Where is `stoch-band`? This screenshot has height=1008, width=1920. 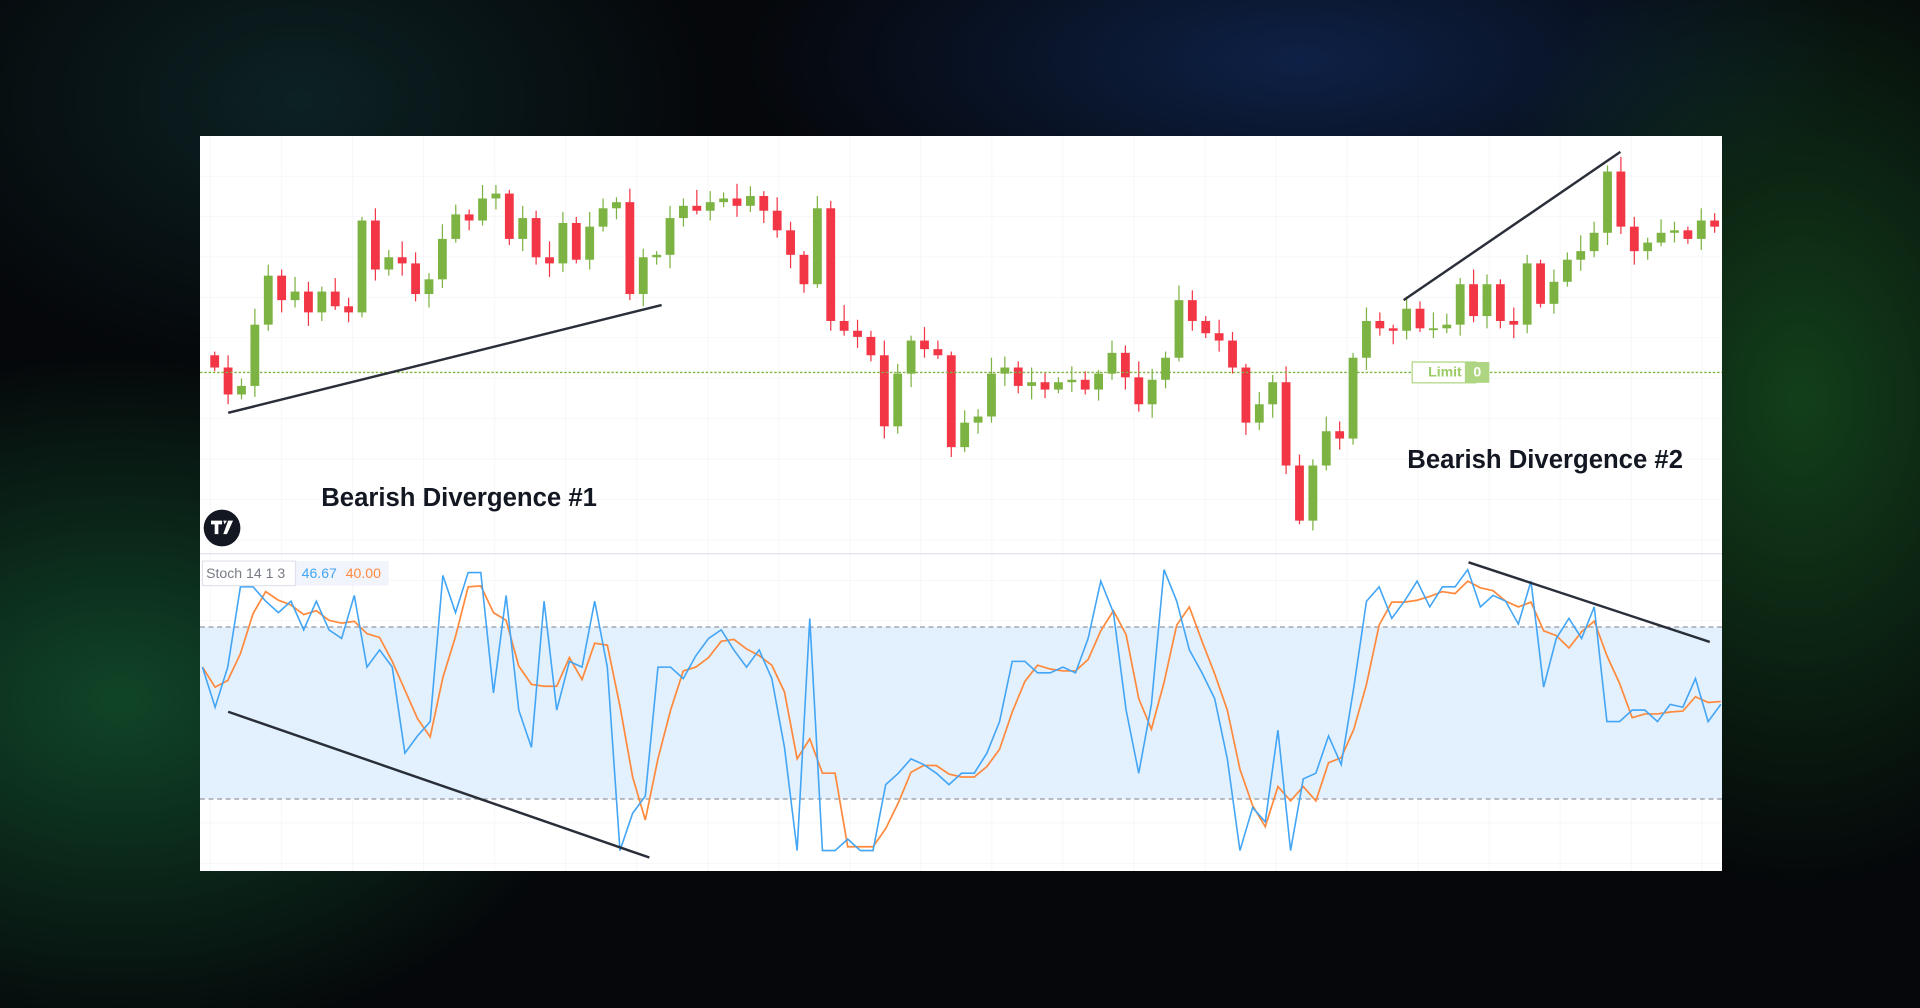
stoch-band is located at coordinates (961, 712).